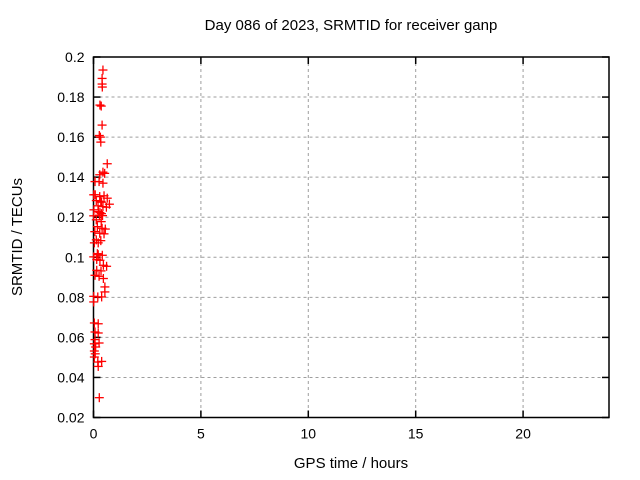 This screenshot has width=640, height=480. I want to click on y-tick-label: 0.18, so click(70, 97).